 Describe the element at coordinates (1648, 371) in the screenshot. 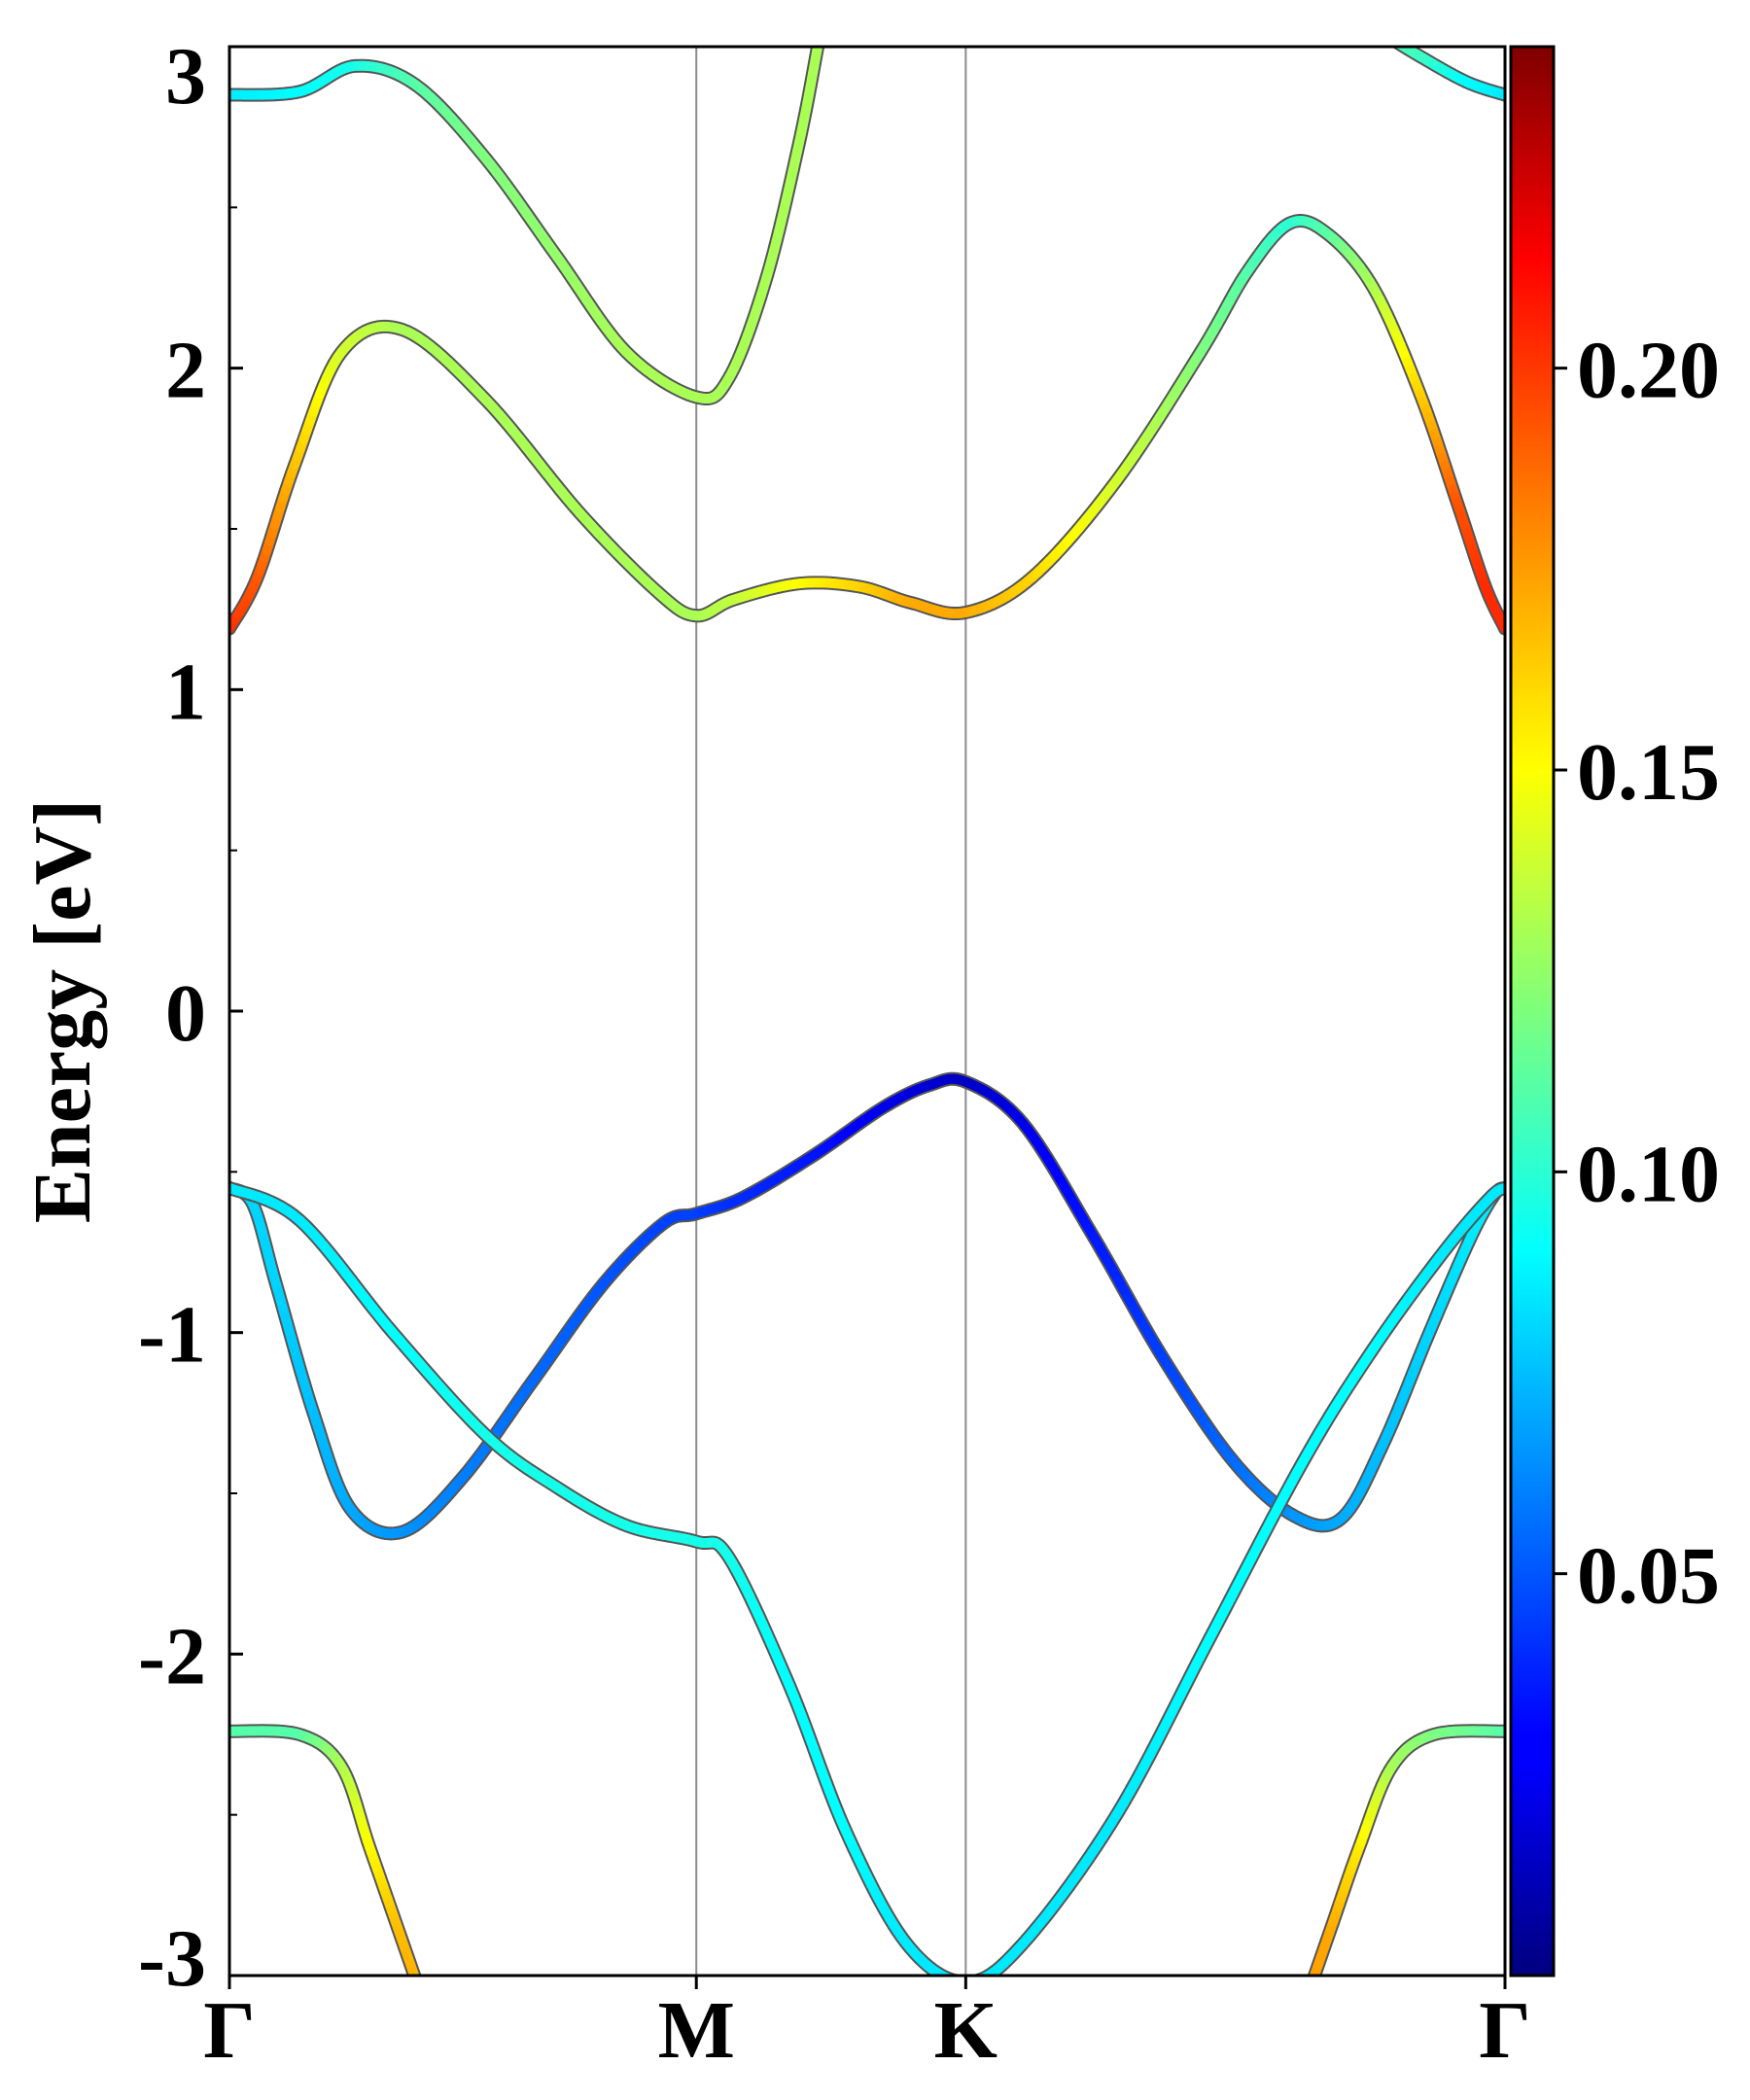

I see `colorbar-tick-label: 0.20` at that location.